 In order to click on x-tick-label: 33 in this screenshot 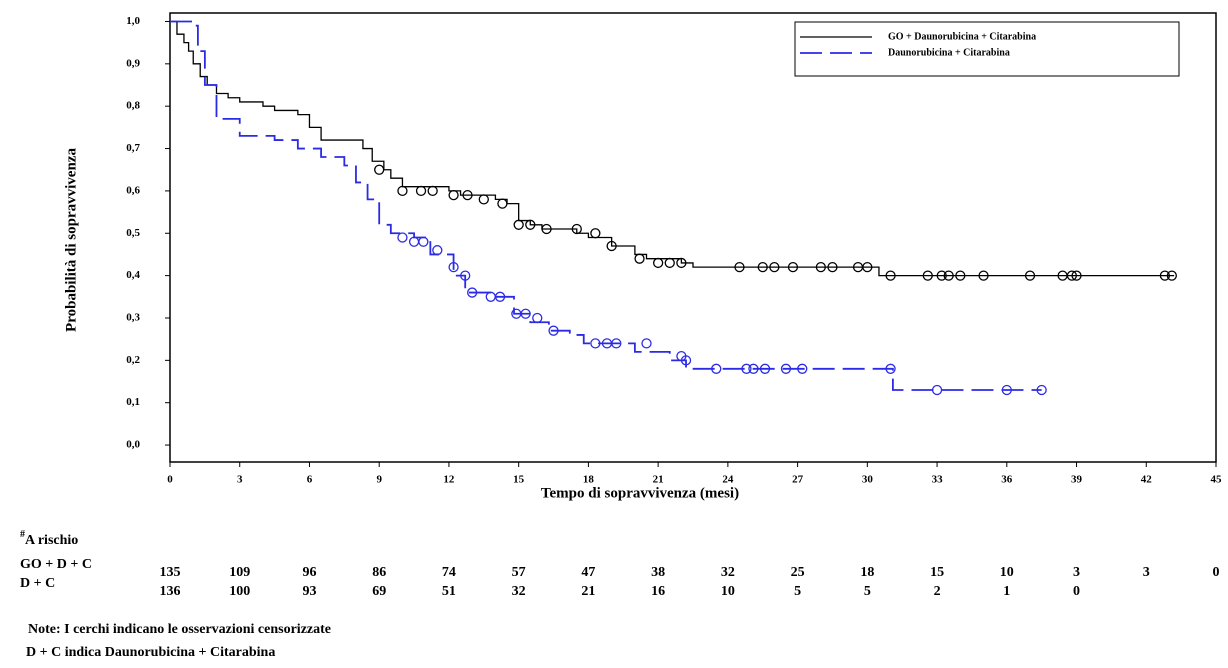, I will do `click(938, 480)`.